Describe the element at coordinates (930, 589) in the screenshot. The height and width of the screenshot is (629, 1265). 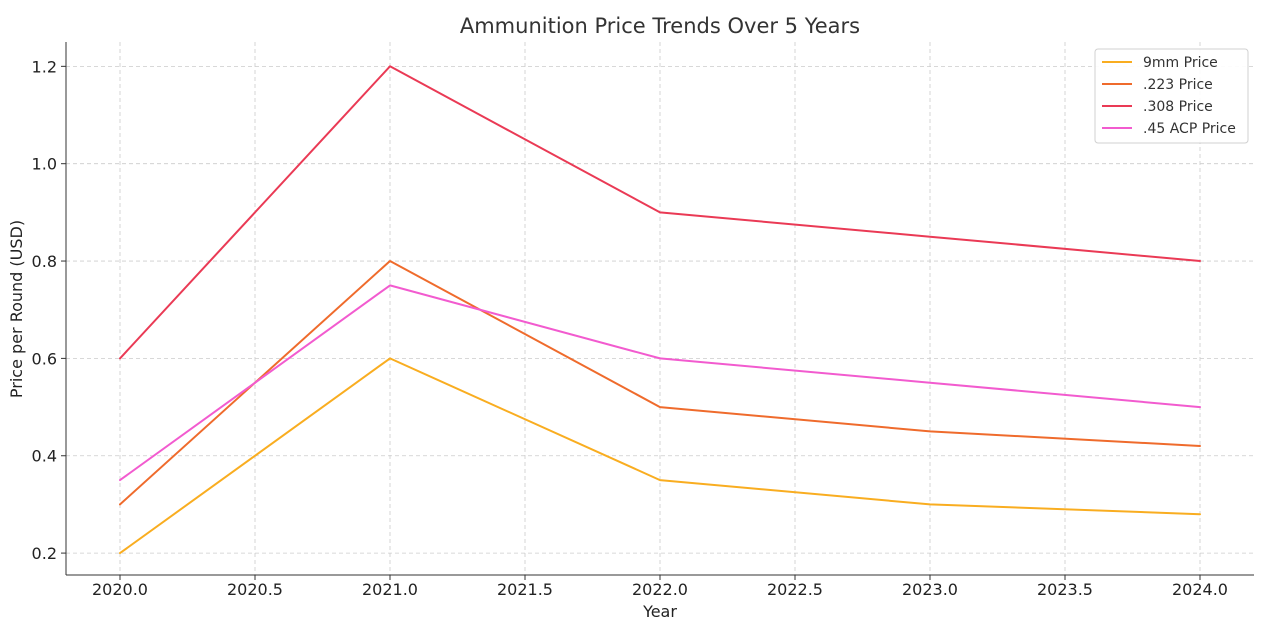
I see `x-tick-label: 2023.0` at that location.